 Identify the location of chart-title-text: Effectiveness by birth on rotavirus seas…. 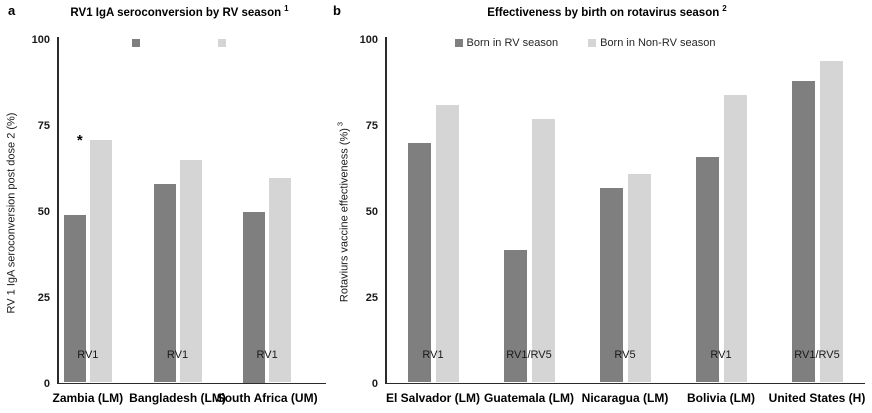
(603, 12).